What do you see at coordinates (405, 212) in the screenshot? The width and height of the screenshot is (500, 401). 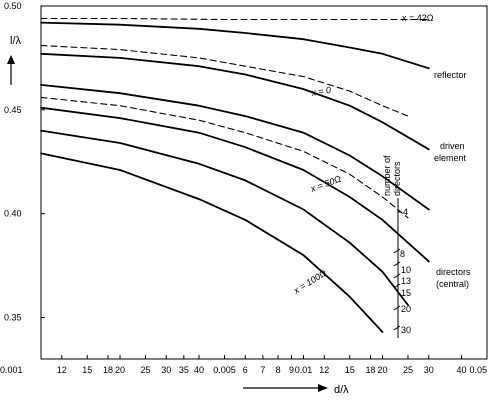 I see `director-count-4: 4` at bounding box center [405, 212].